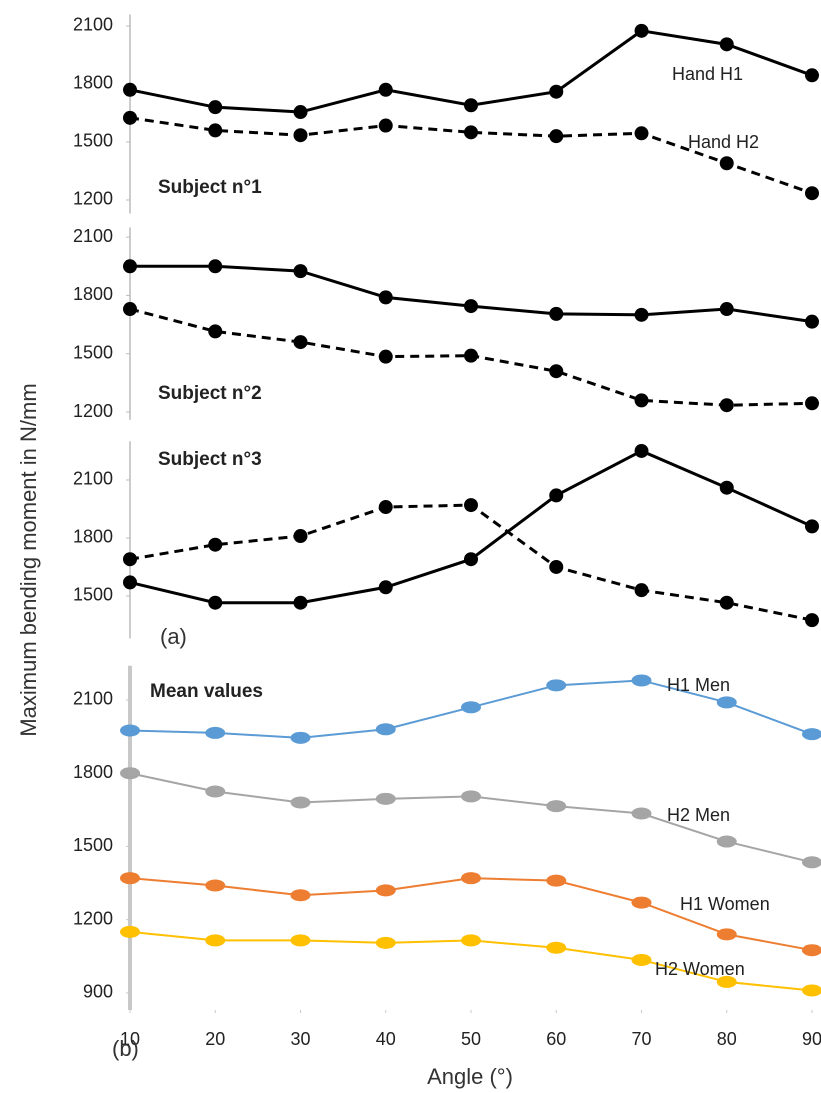 The height and width of the screenshot is (1093, 821). Describe the element at coordinates (471, 1039) in the screenshot. I see `x-tick-label: 50` at that location.